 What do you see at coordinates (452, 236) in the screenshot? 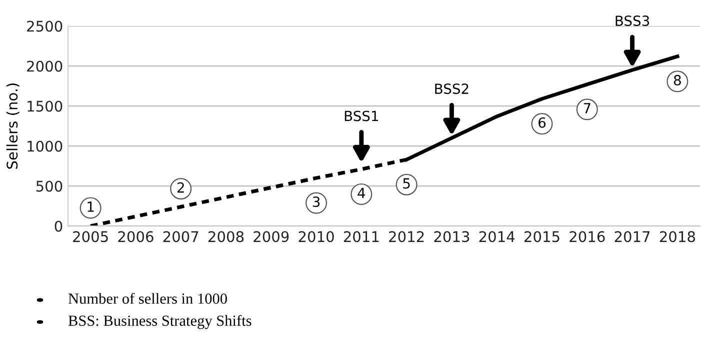
I see `x-tick-label: 2013` at bounding box center [452, 236].